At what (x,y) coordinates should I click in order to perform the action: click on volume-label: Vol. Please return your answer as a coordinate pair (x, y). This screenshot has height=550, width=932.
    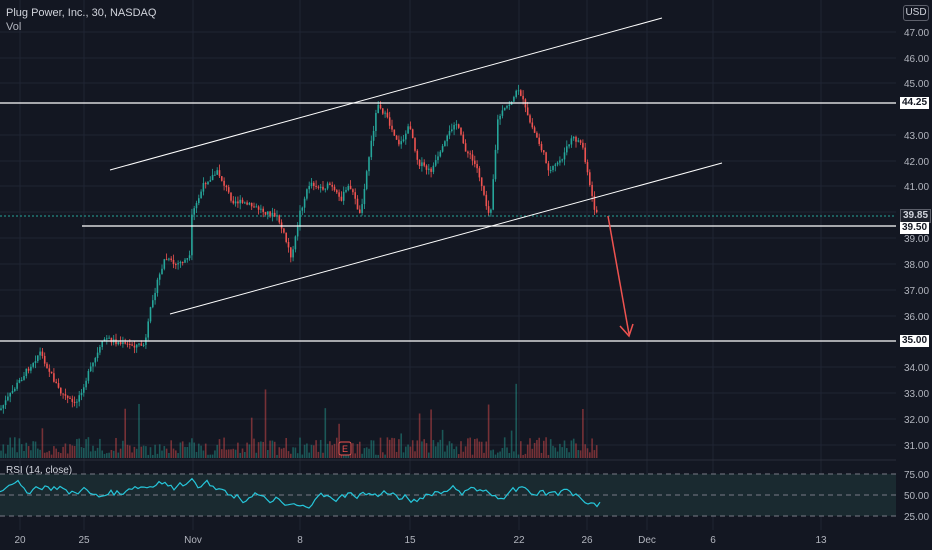
    Looking at the image, I should click on (14, 27).